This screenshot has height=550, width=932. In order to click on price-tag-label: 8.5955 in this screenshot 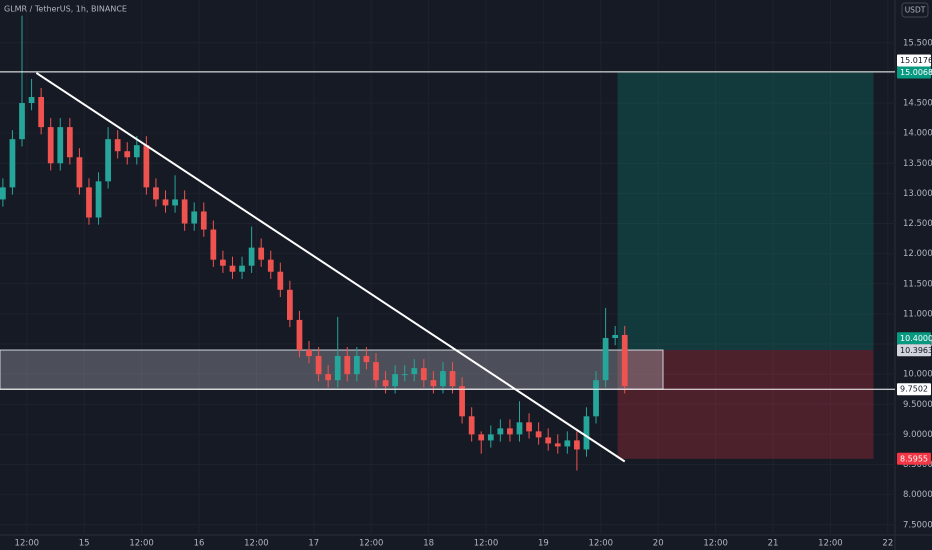, I will do `click(914, 458)`.